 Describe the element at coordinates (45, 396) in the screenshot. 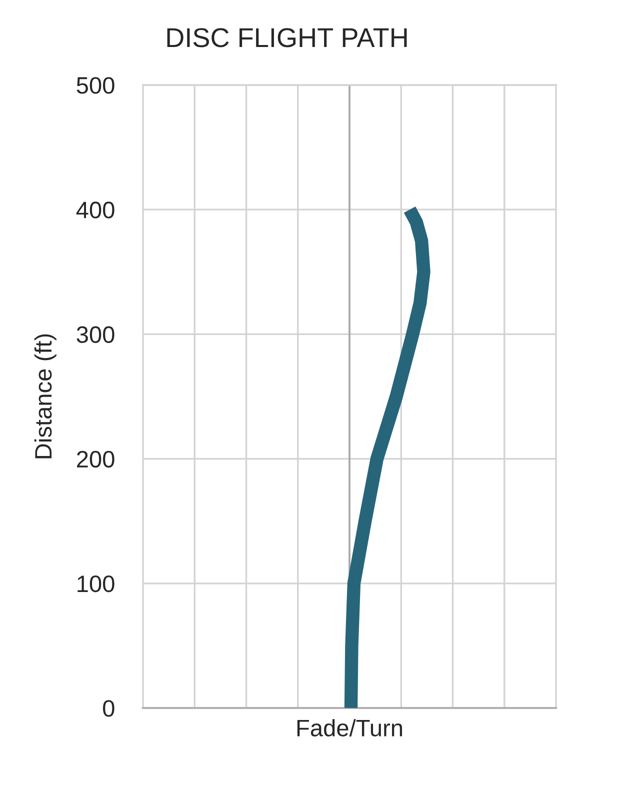

I see `y-axis-title: Distance (ft)` at that location.